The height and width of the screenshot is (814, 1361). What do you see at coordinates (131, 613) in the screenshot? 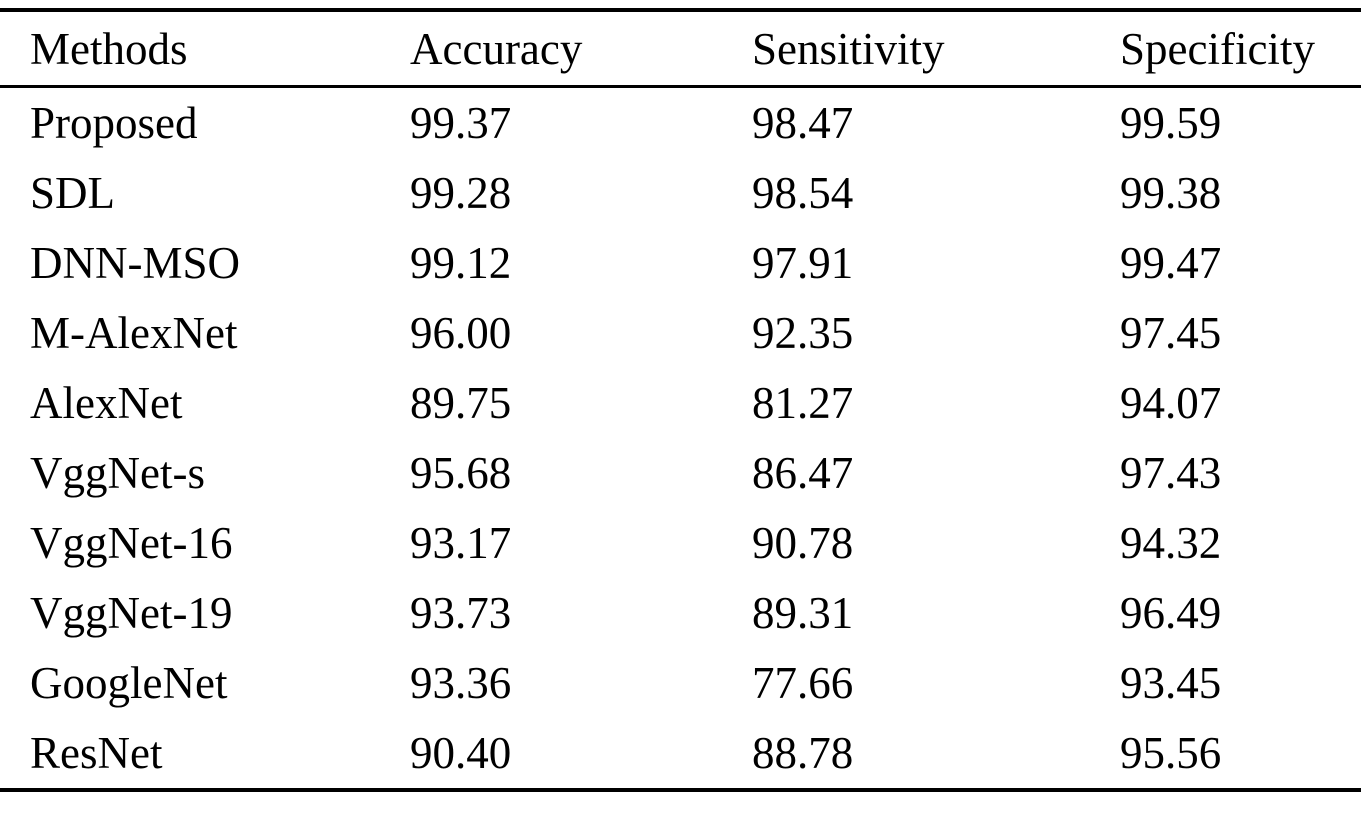
I see `method-cell: VggNet-19` at bounding box center [131, 613].